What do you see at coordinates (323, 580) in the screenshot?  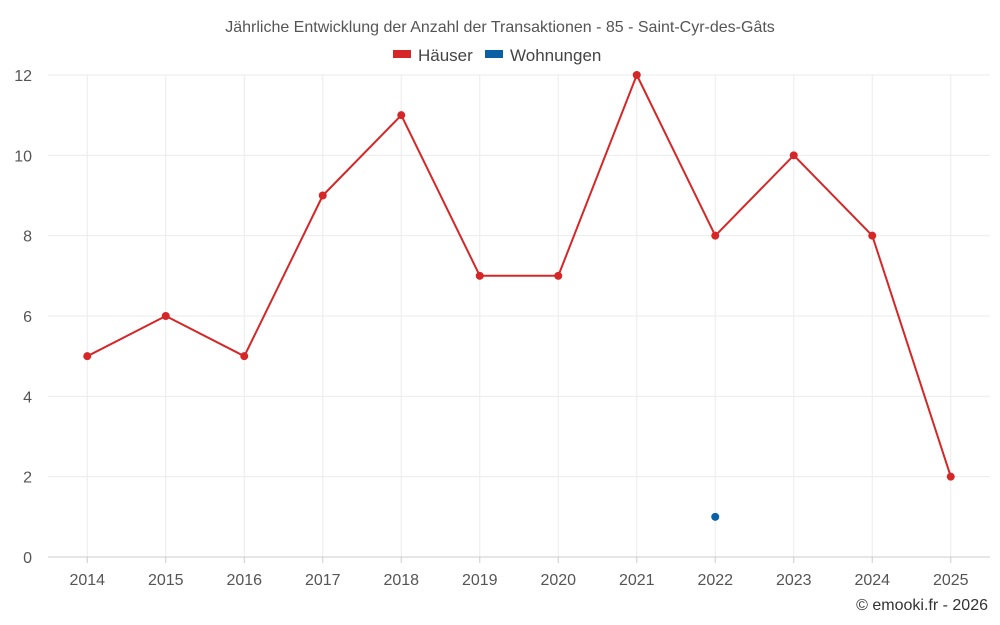 I see `x-tick-label: 2017` at bounding box center [323, 580].